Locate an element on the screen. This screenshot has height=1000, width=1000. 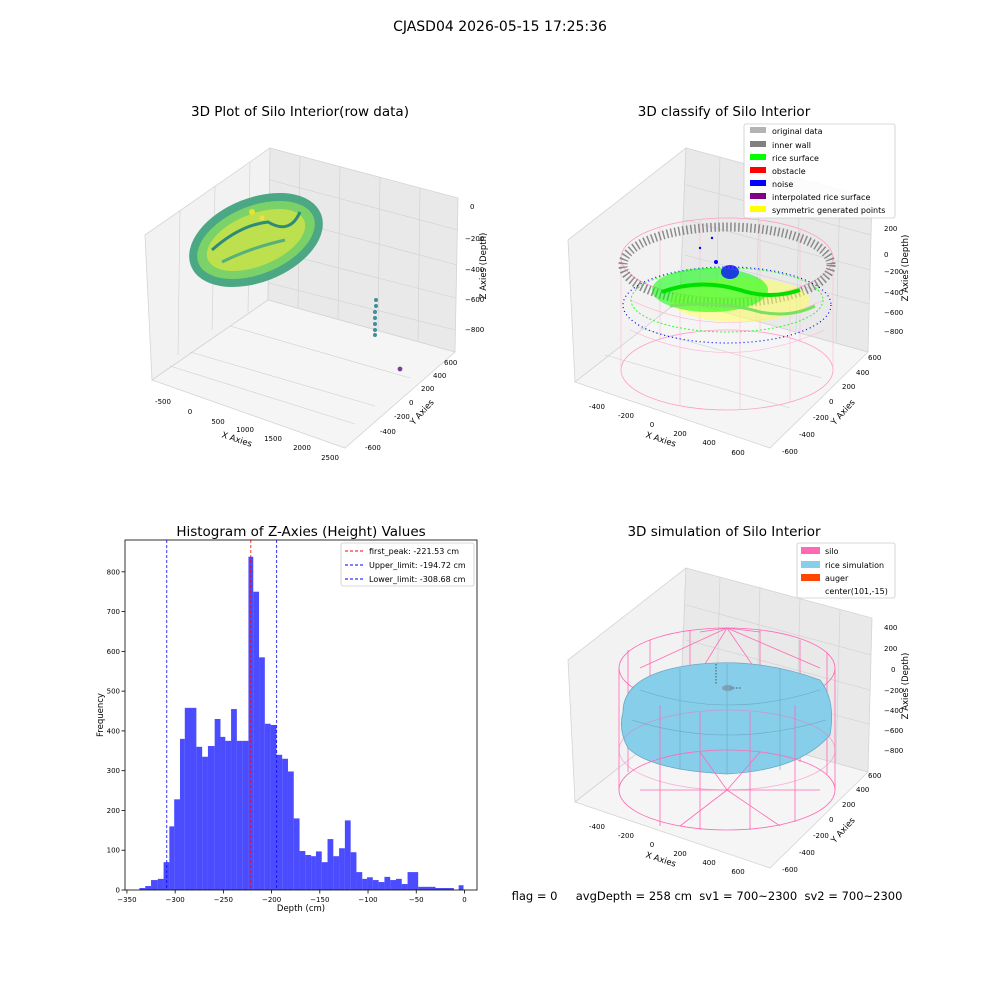
legend-label: rice surface is located at coordinates (795, 158).